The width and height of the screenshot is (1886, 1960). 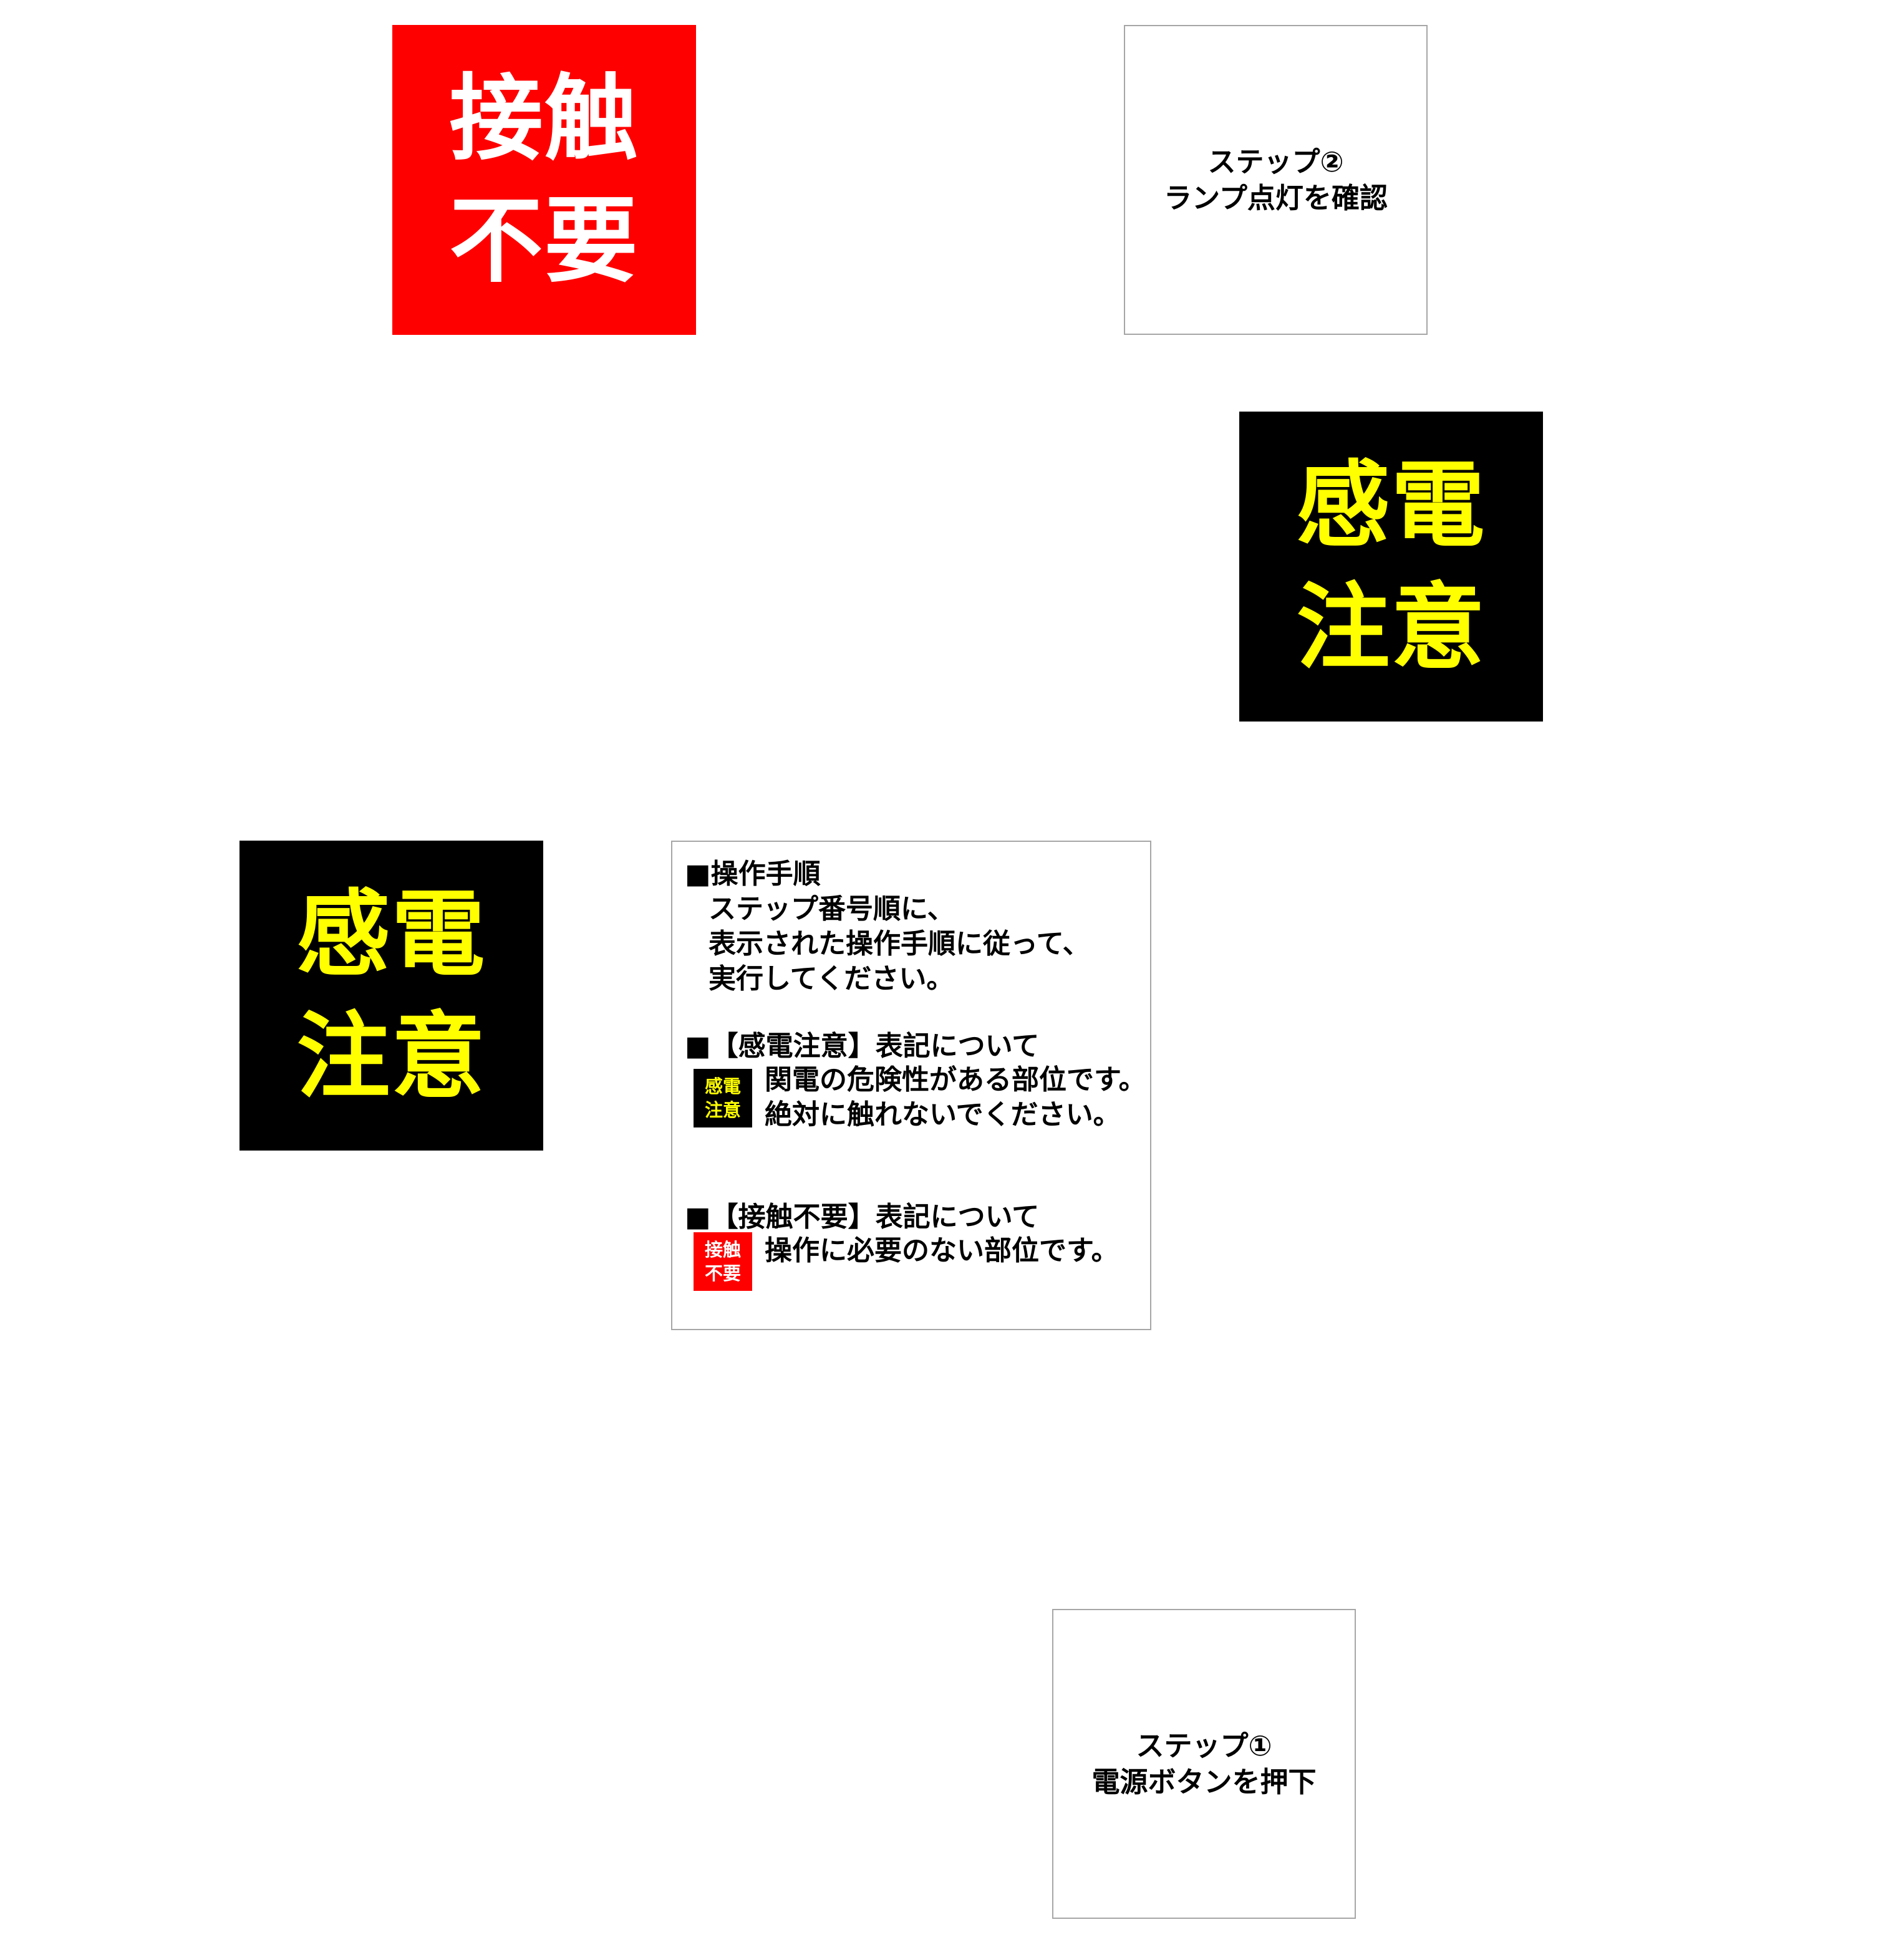 What do you see at coordinates (863, 1046) in the screenshot?
I see `shock-legend-heading: ■【感電注意】表記について` at bounding box center [863, 1046].